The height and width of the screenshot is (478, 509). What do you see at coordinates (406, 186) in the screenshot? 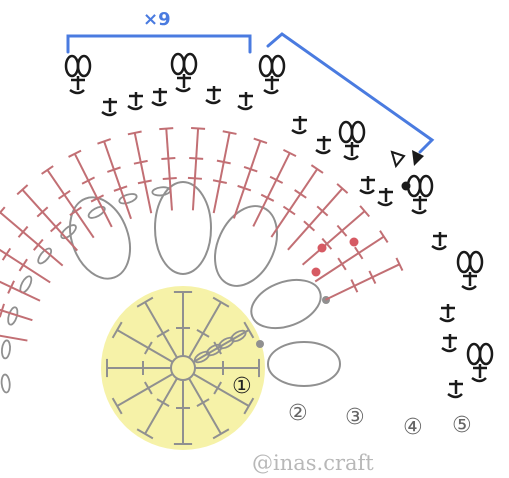
I see `round5-slip-dot` at bounding box center [406, 186].